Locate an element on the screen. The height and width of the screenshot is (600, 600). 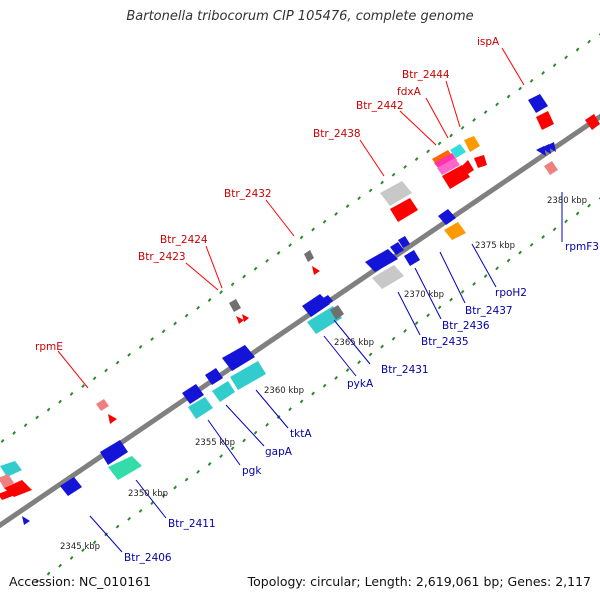
feature-pgk is located at coordinates (197, 401).